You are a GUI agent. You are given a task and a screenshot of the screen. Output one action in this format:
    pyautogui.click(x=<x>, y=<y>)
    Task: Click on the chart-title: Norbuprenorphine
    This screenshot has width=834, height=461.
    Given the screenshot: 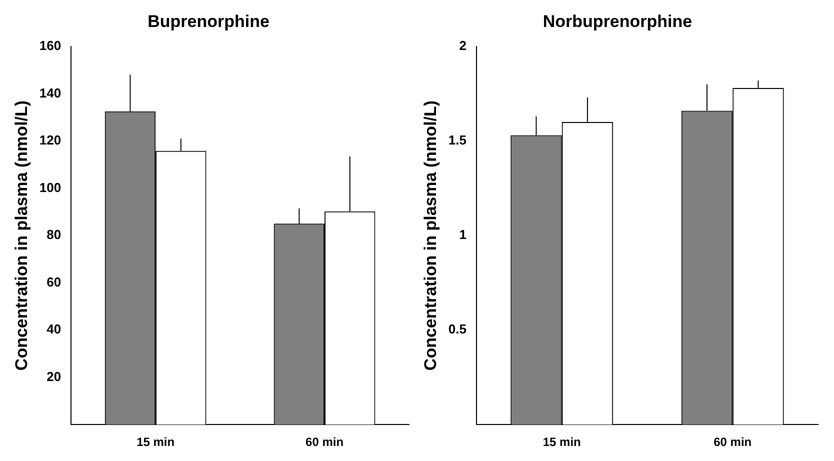 What is the action you would take?
    pyautogui.click(x=617, y=21)
    